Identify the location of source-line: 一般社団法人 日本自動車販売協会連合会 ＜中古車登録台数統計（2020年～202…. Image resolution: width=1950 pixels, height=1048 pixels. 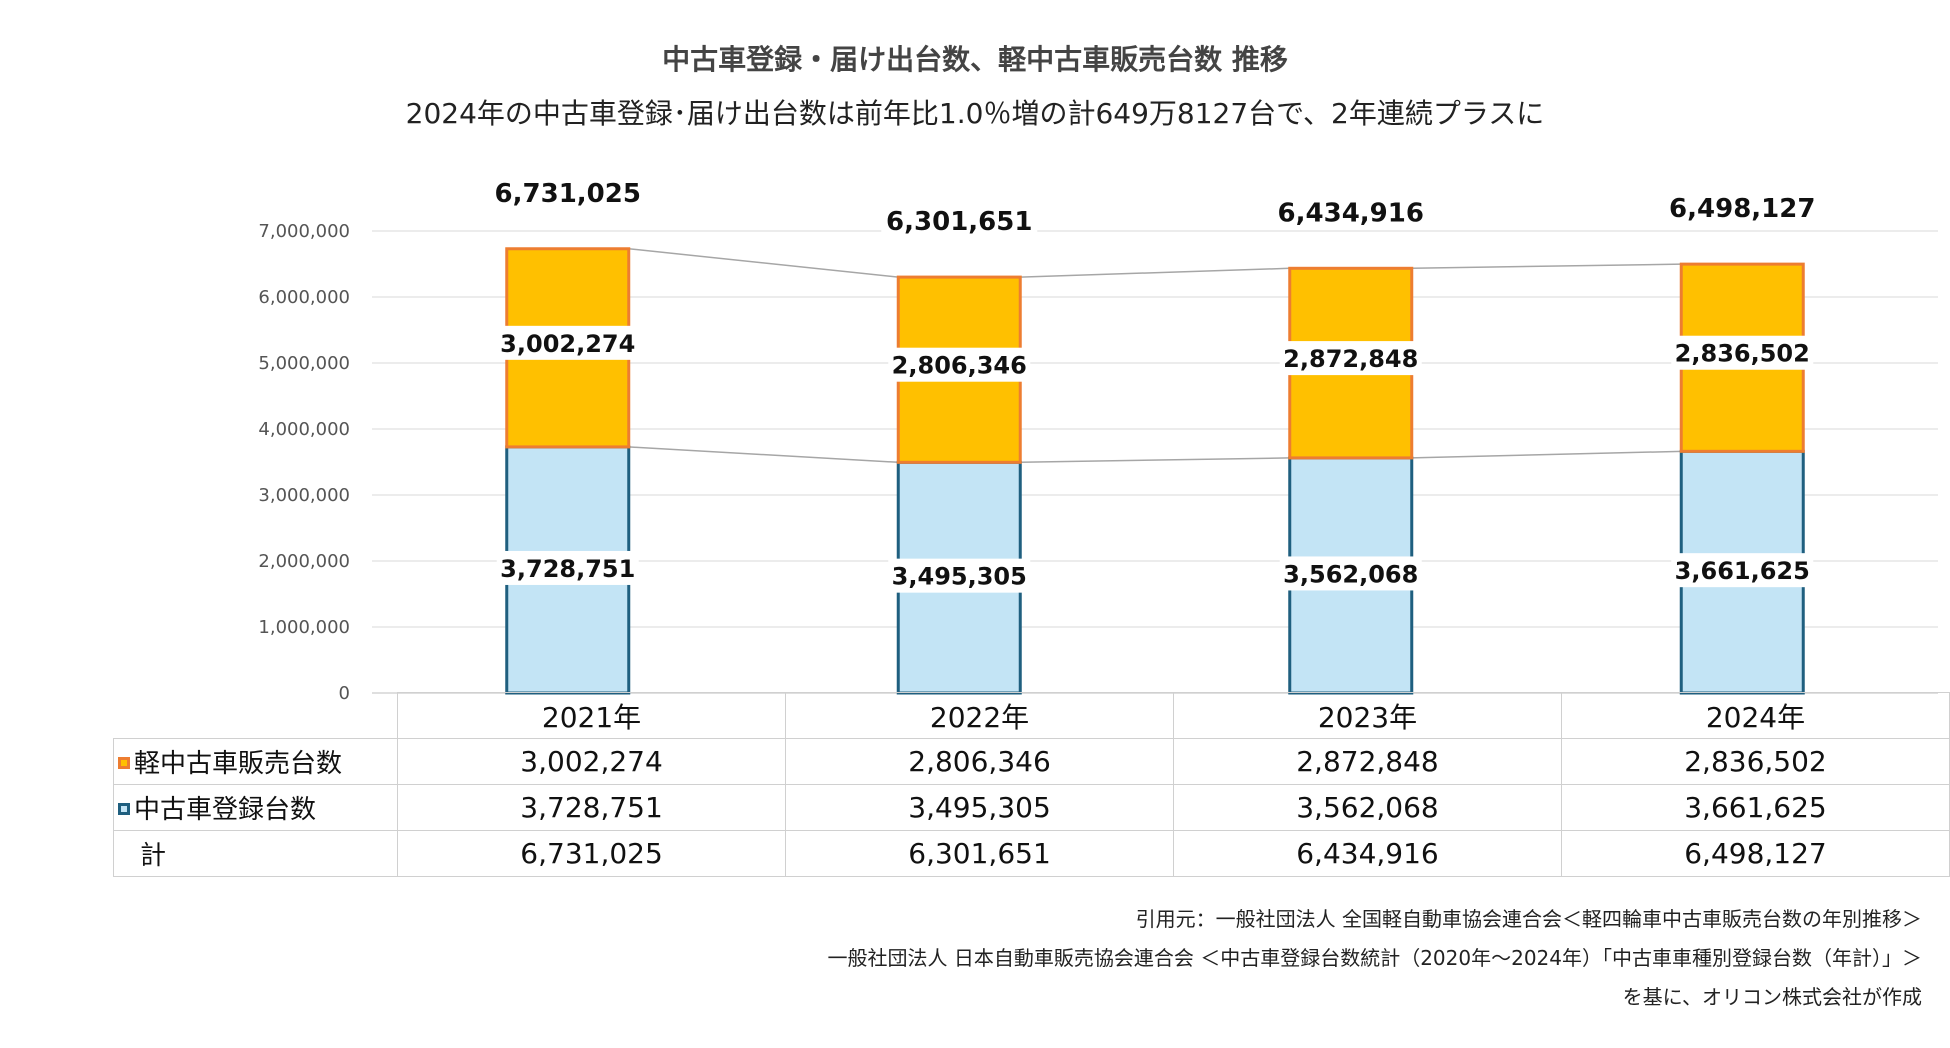
(1374, 958).